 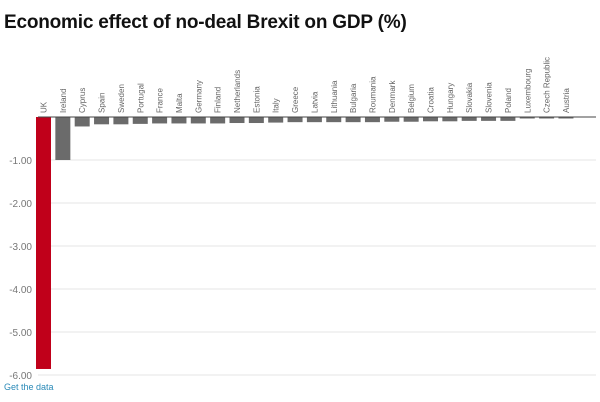 What do you see at coordinates (353, 98) in the screenshot?
I see `category-label: Bulgaria` at bounding box center [353, 98].